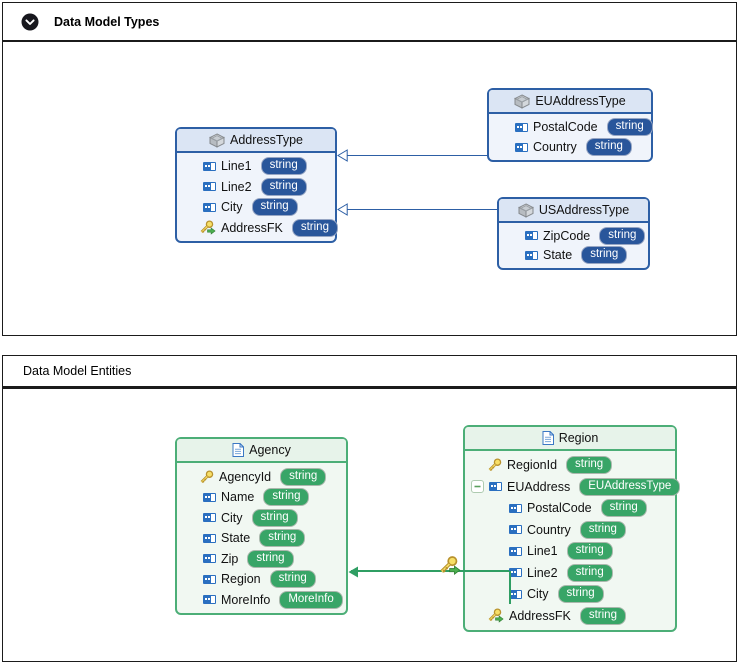 The image size is (739, 662). I want to click on field-row-moreinfo: MoreInfo MoreInfo, so click(261, 599).